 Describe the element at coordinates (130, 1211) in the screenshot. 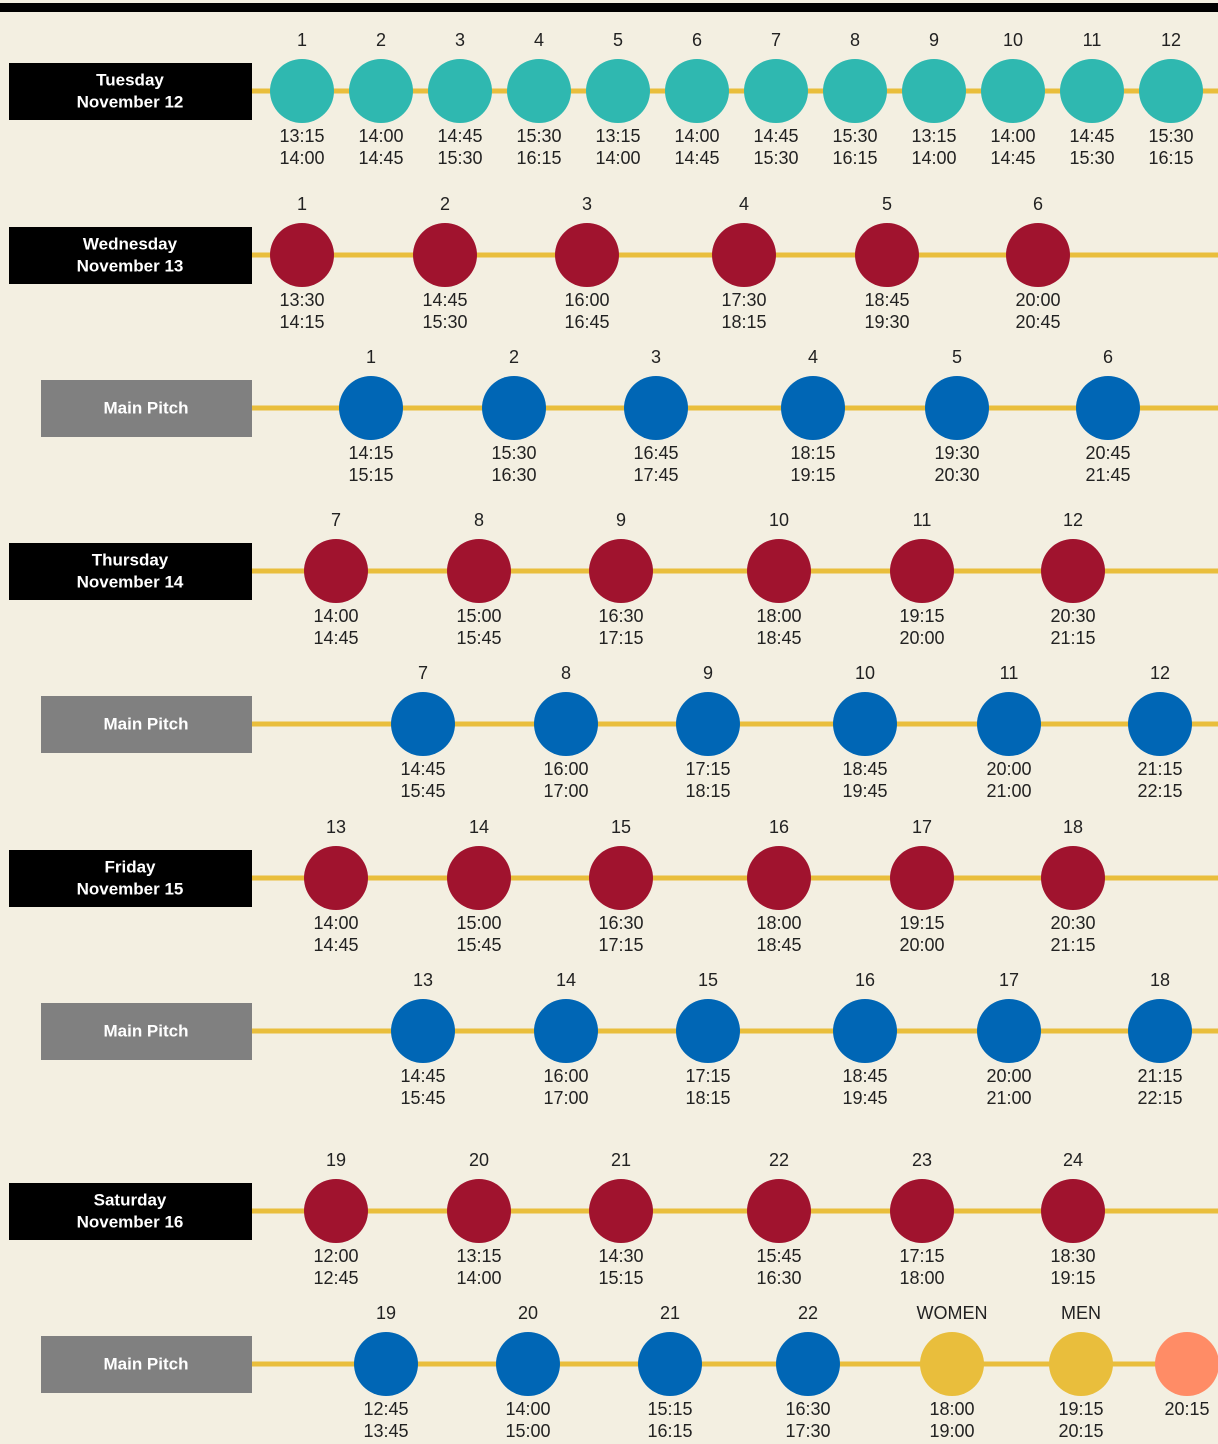

I see `day-label-box` at that location.